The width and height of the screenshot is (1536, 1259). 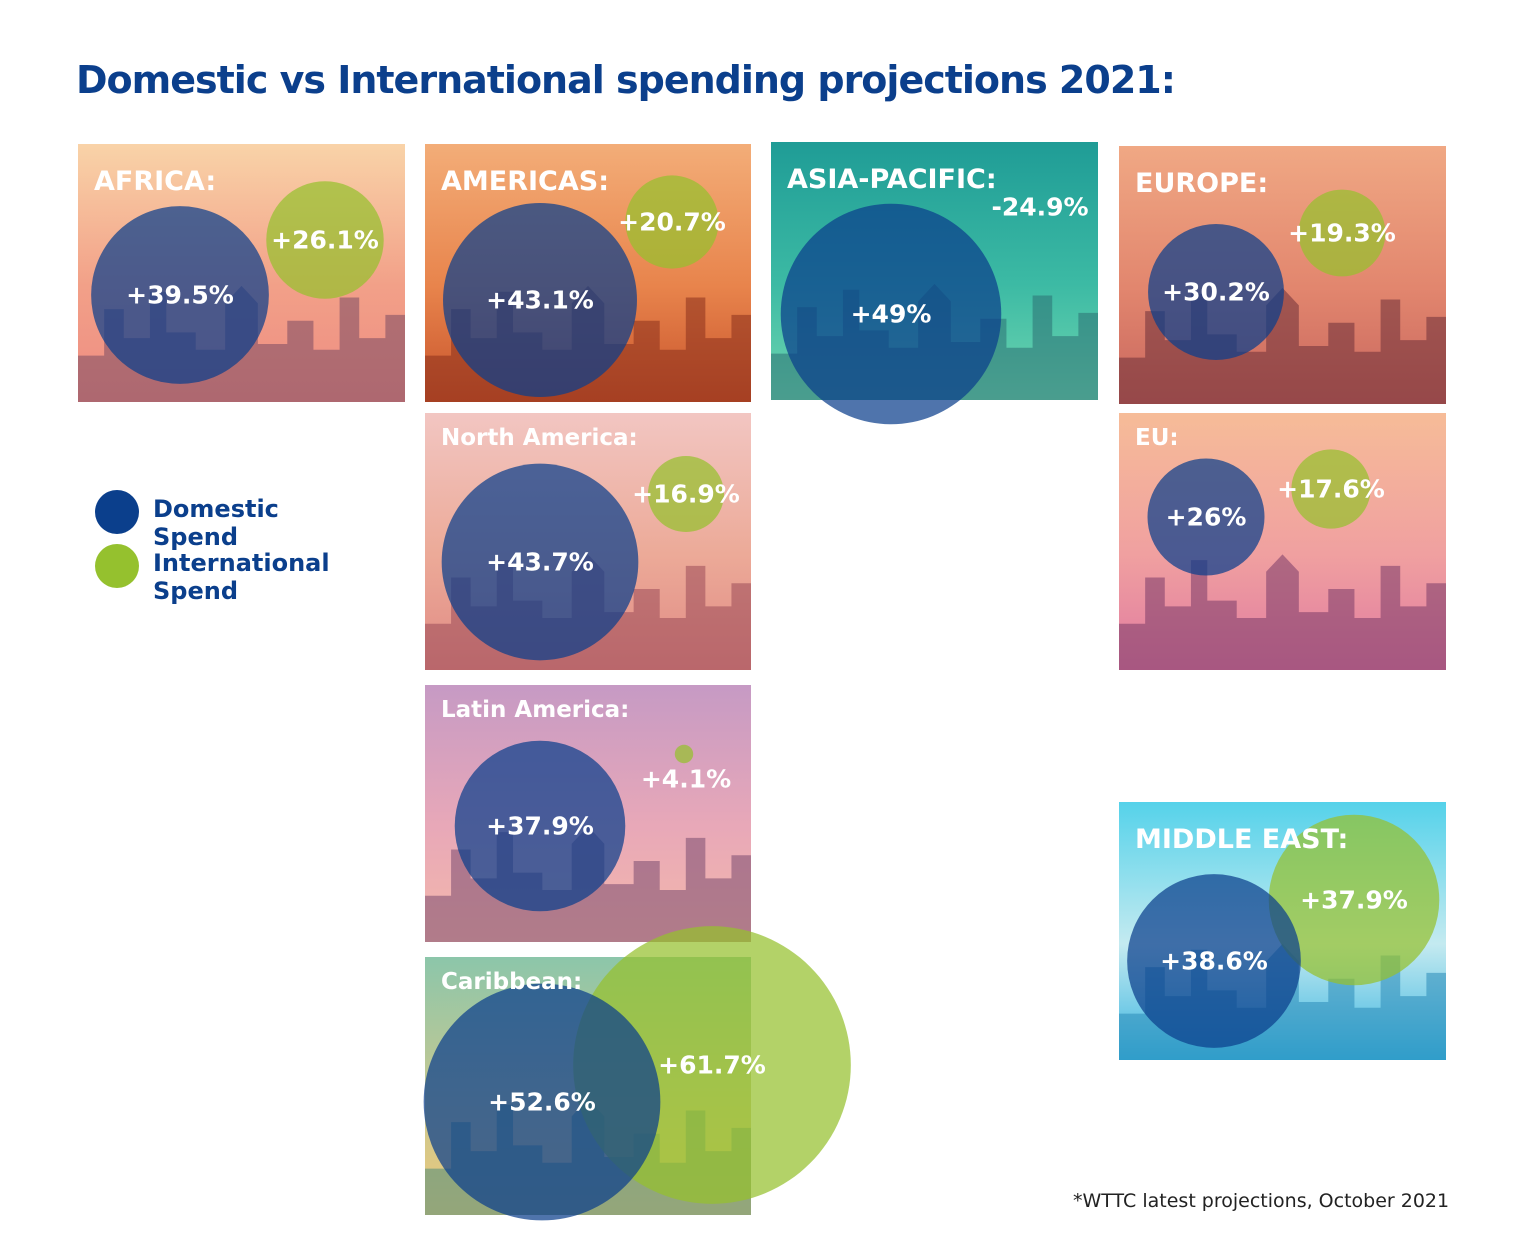 What do you see at coordinates (155, 181) in the screenshot?
I see `region-title: AFRICA:` at bounding box center [155, 181].